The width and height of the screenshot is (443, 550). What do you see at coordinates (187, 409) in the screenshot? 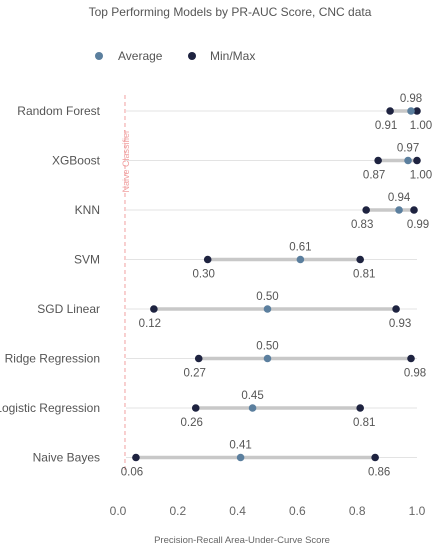
I see `row-logistic-regression: Logistic Regression 0.26 0.81 0.45` at bounding box center [187, 409].